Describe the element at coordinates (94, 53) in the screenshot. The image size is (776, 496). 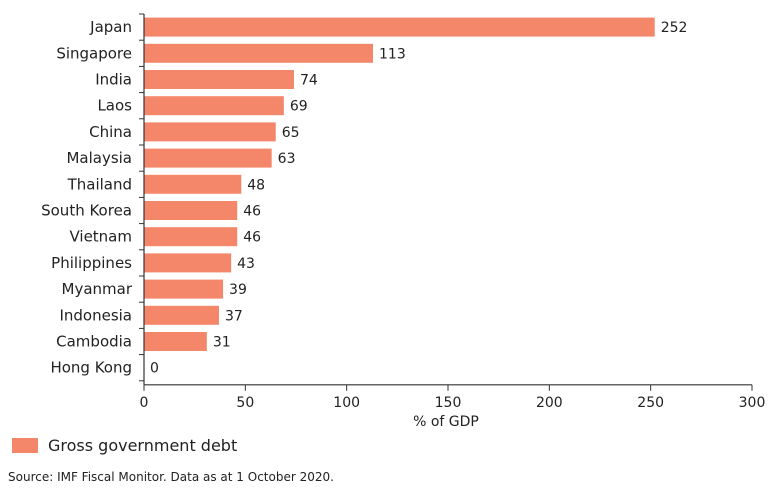
I see `category-label: Singapore` at that location.